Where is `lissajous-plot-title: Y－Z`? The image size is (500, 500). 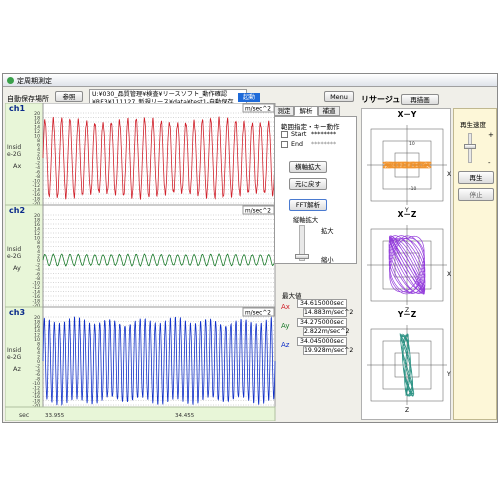 lissajous-plot-title: Y－Z is located at coordinates (407, 314).